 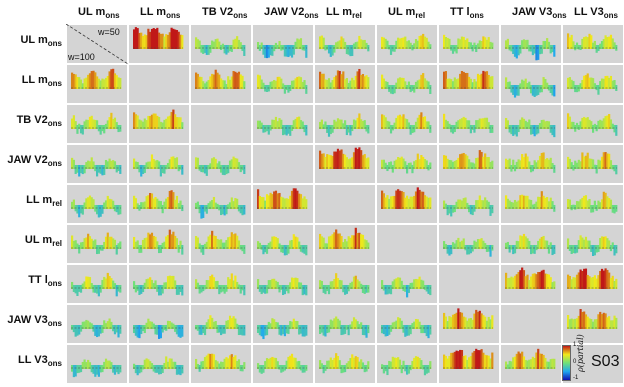 I want to click on column-label-base: UL m, so click(x=92, y=12).